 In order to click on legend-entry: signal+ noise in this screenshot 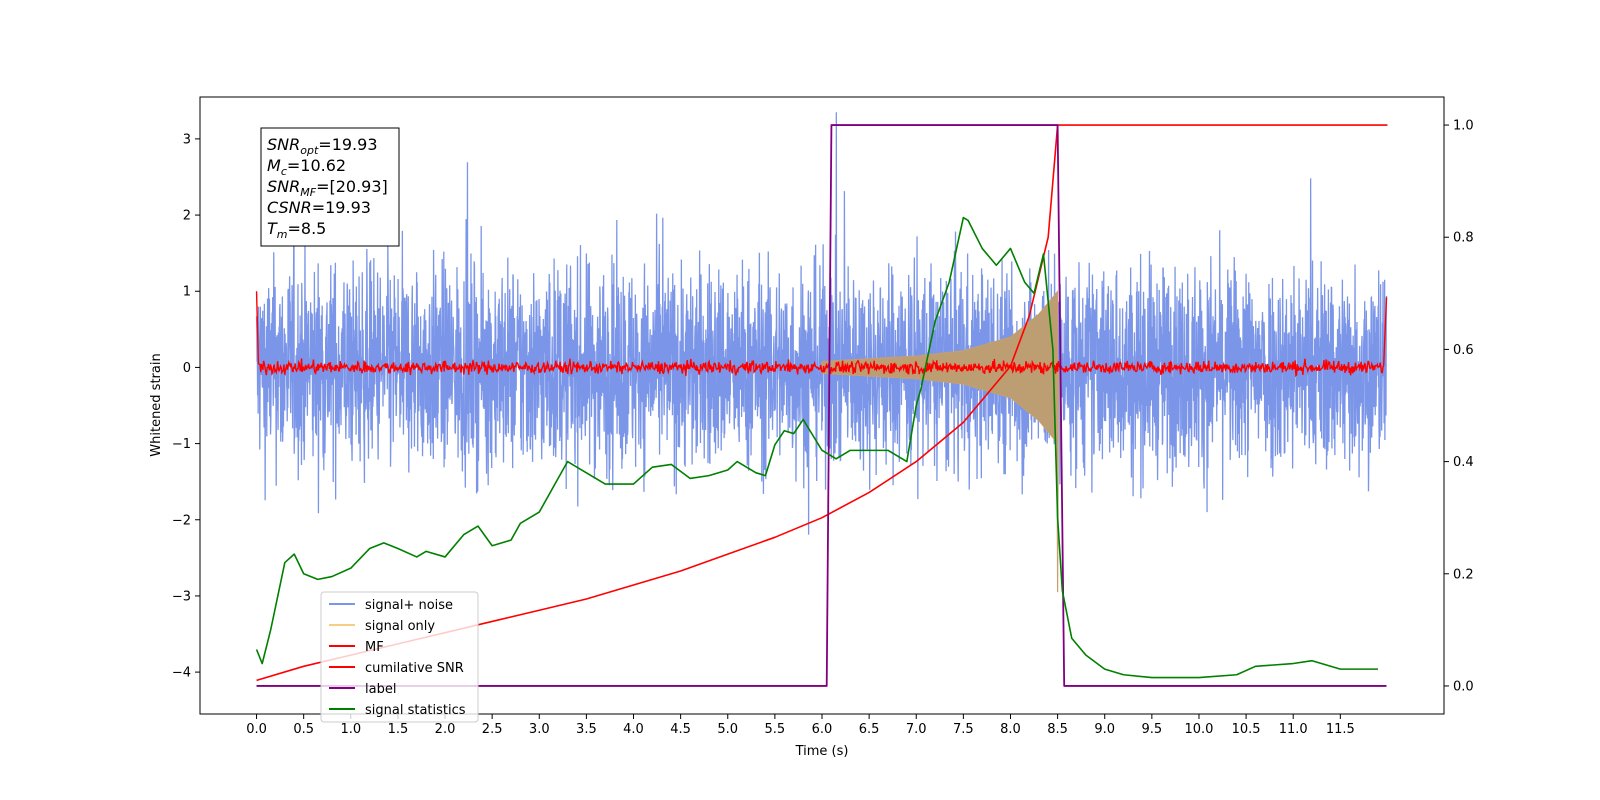, I will do `click(409, 605)`.